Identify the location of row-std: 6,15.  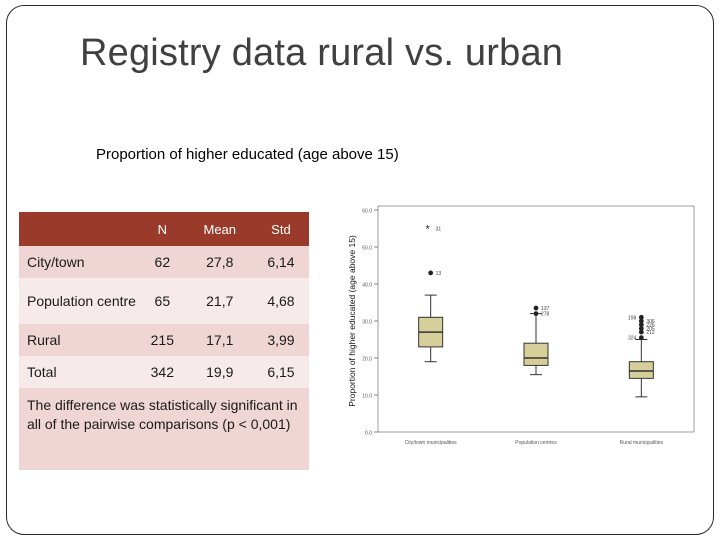
(280, 372).